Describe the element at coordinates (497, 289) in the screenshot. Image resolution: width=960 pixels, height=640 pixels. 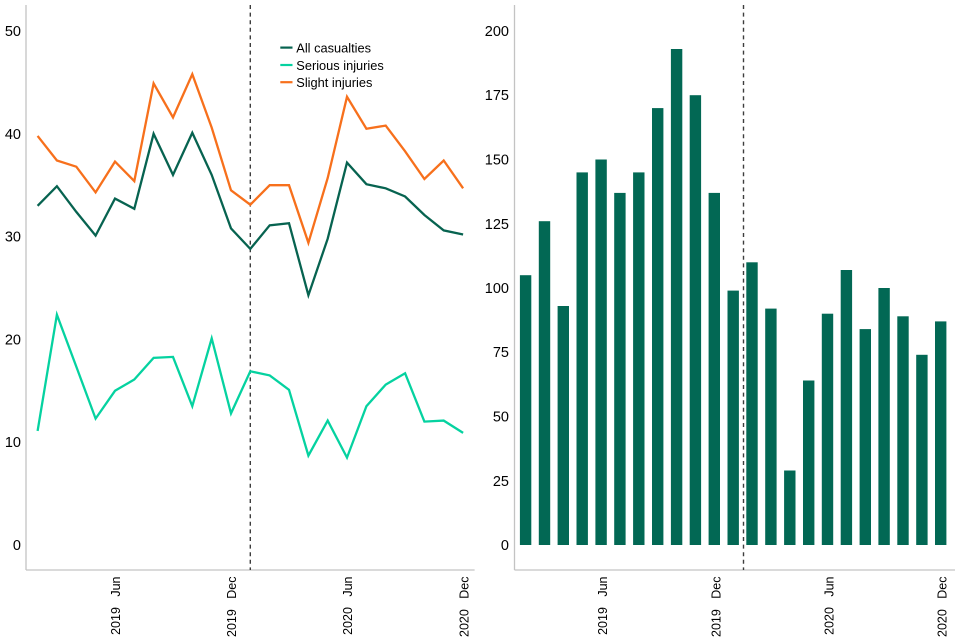
I see `svg-text: 100` at that location.